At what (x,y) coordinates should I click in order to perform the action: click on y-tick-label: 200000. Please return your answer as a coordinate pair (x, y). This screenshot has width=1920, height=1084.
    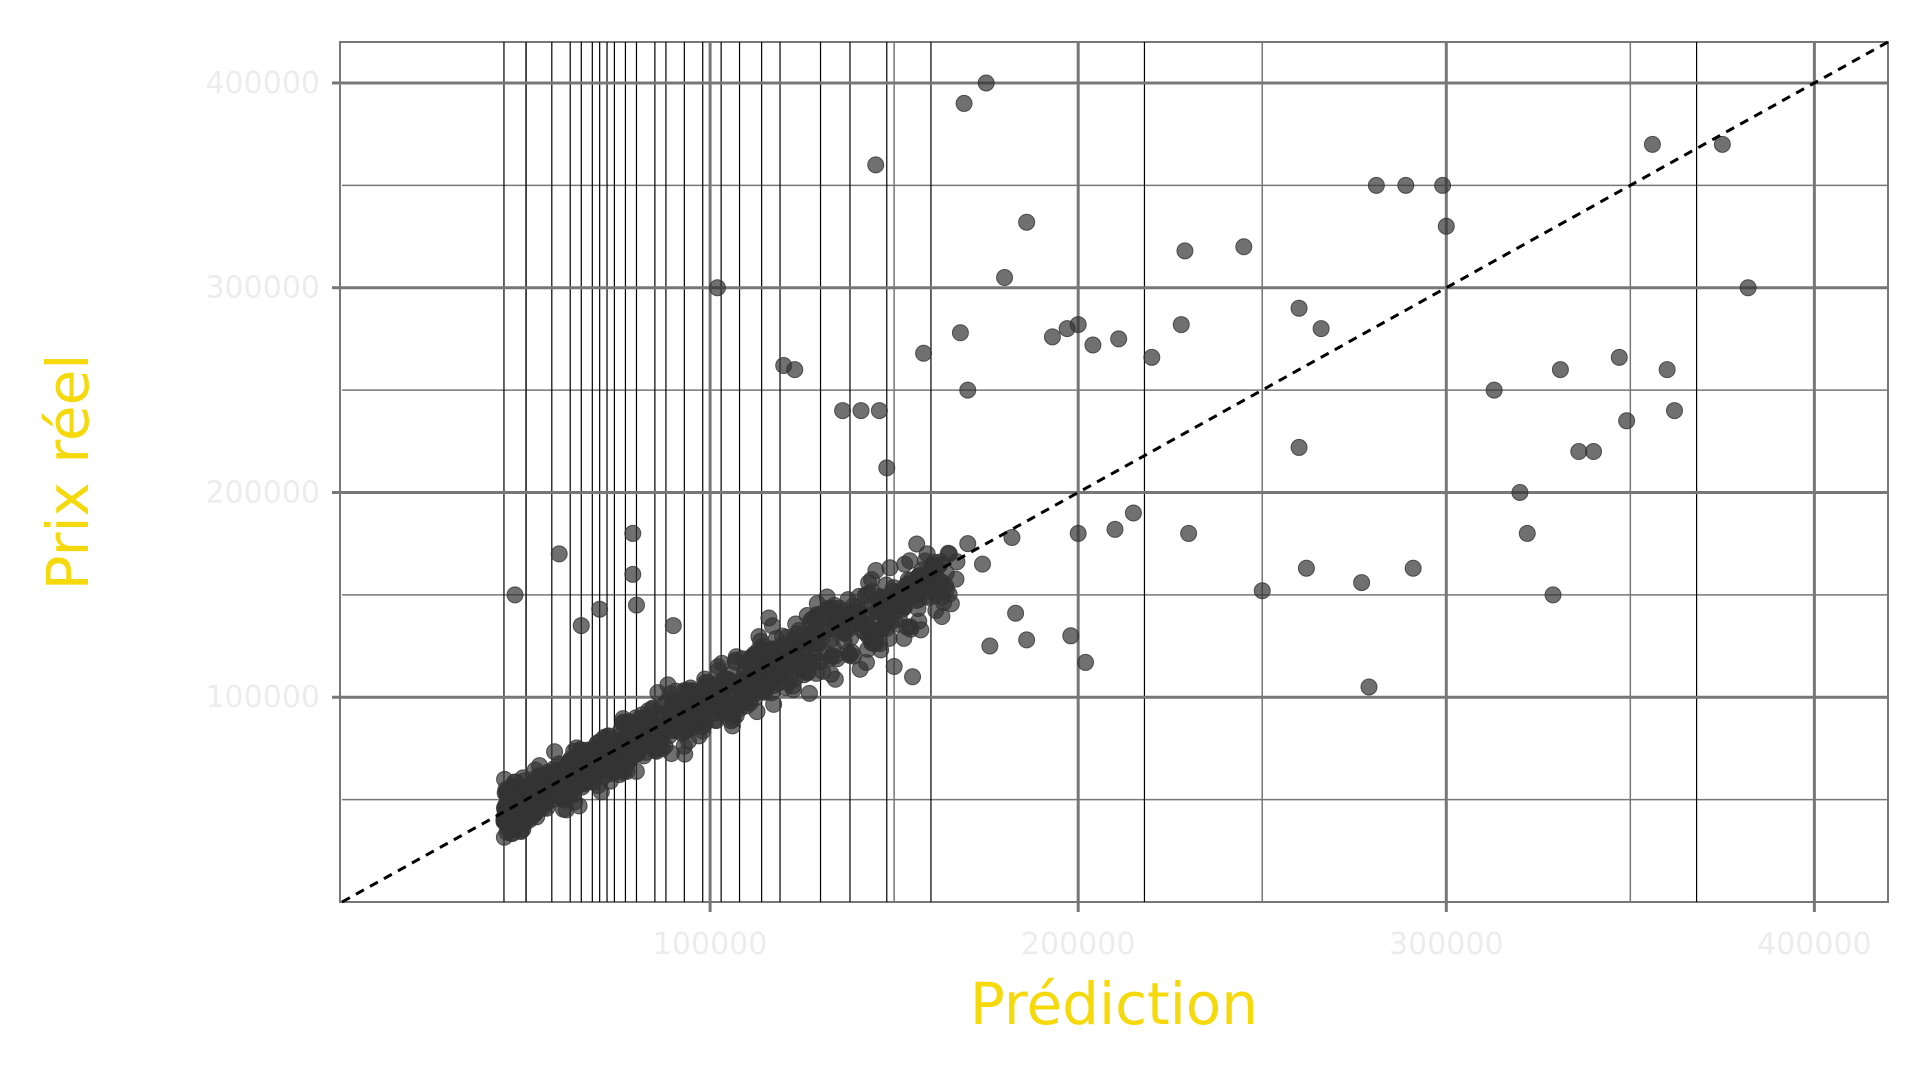
    Looking at the image, I should click on (262, 492).